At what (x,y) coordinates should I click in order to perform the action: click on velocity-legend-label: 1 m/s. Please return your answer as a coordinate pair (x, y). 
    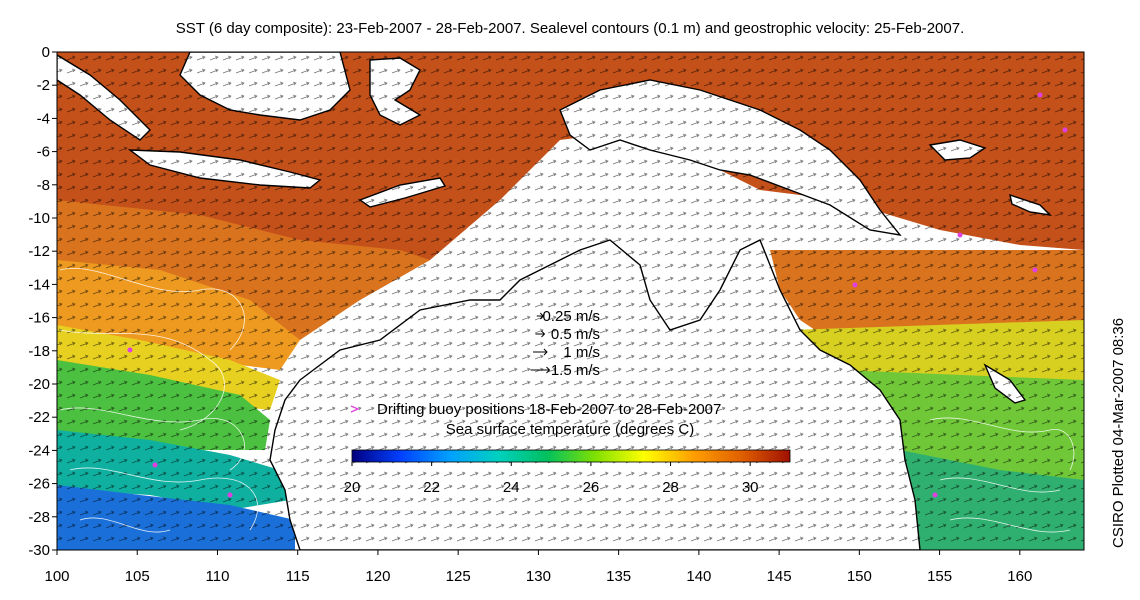
    Looking at the image, I should click on (581, 352).